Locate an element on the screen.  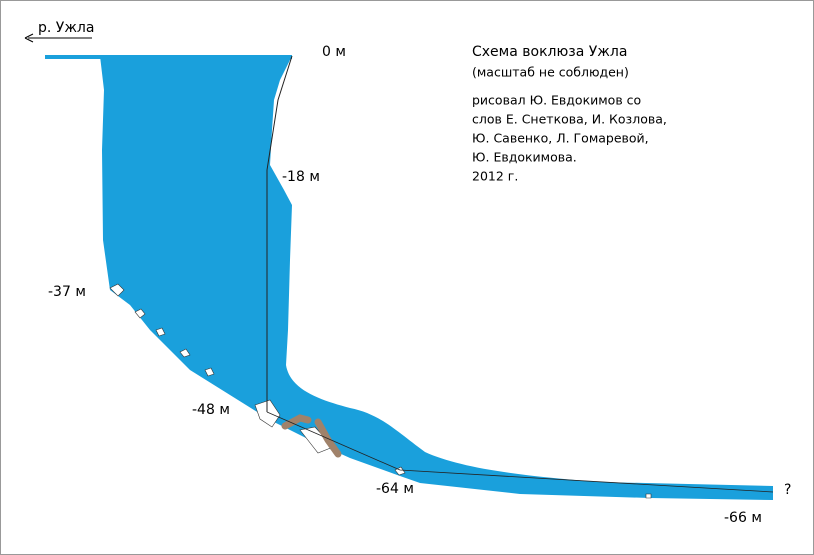
dive-line is located at coordinates (520, 452).